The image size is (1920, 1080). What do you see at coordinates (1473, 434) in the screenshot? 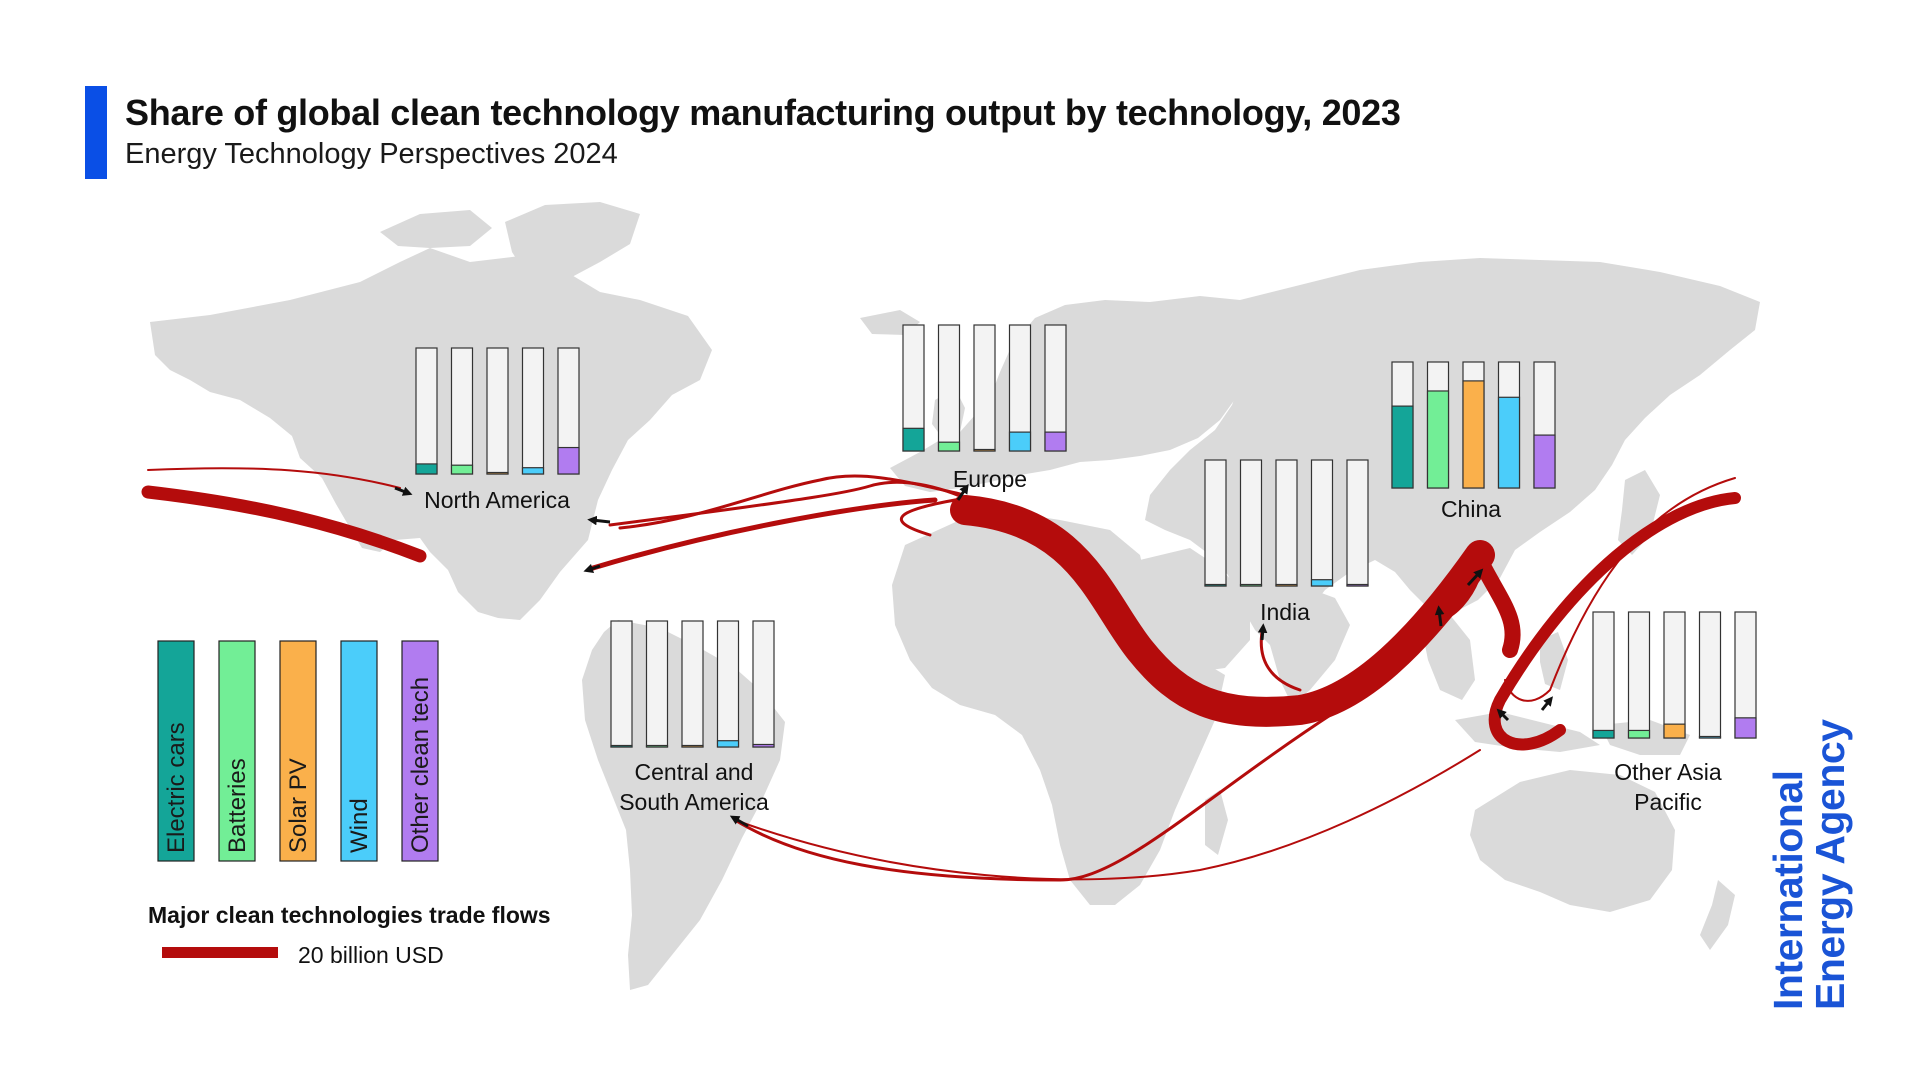
I see `bar-fill-china-solar-pv` at bounding box center [1473, 434].